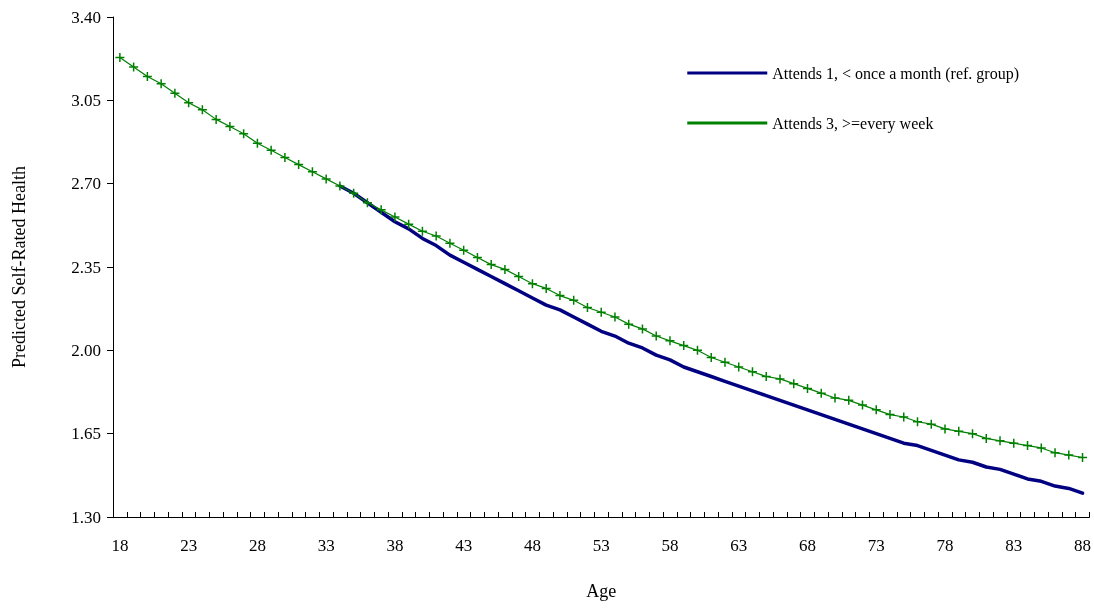 This screenshot has width=1094, height=610. I want to click on x-tick-label: 28, so click(257, 545).